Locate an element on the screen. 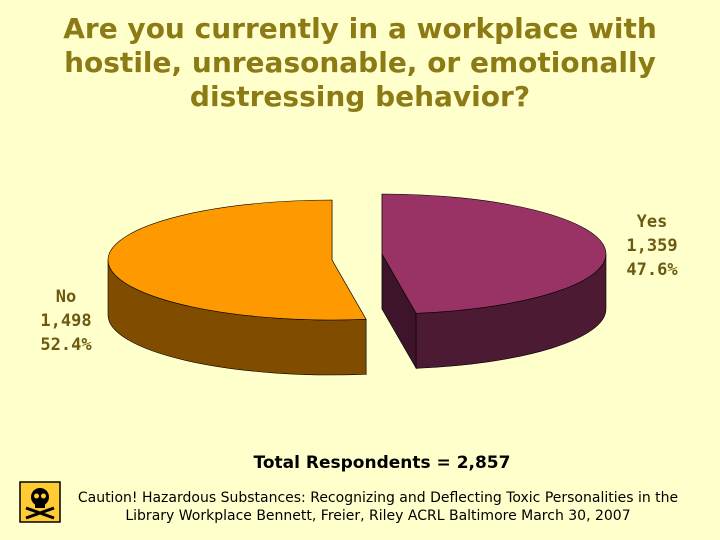  title-line: hostile, unreasonable, or emotionally is located at coordinates (360, 62).